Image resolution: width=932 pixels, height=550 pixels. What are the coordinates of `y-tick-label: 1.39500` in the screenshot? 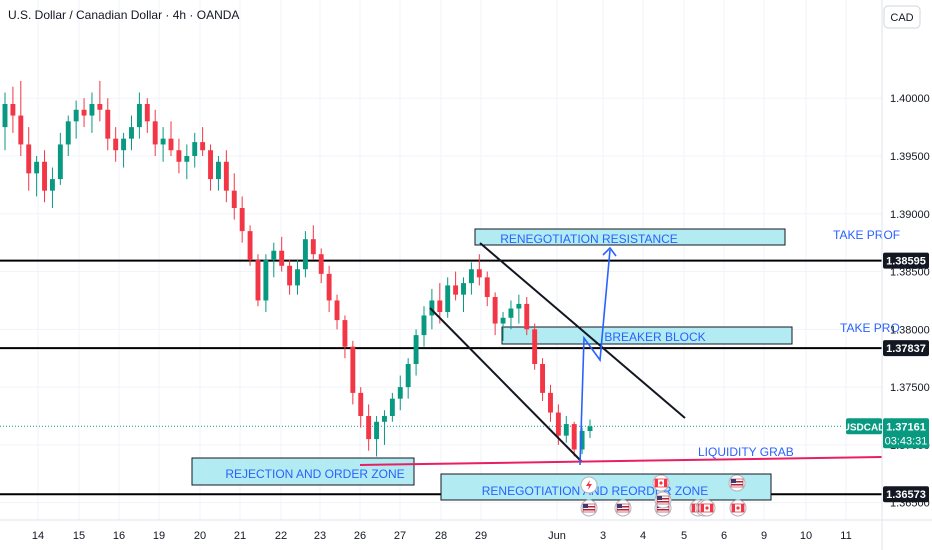 It's located at (910, 157).